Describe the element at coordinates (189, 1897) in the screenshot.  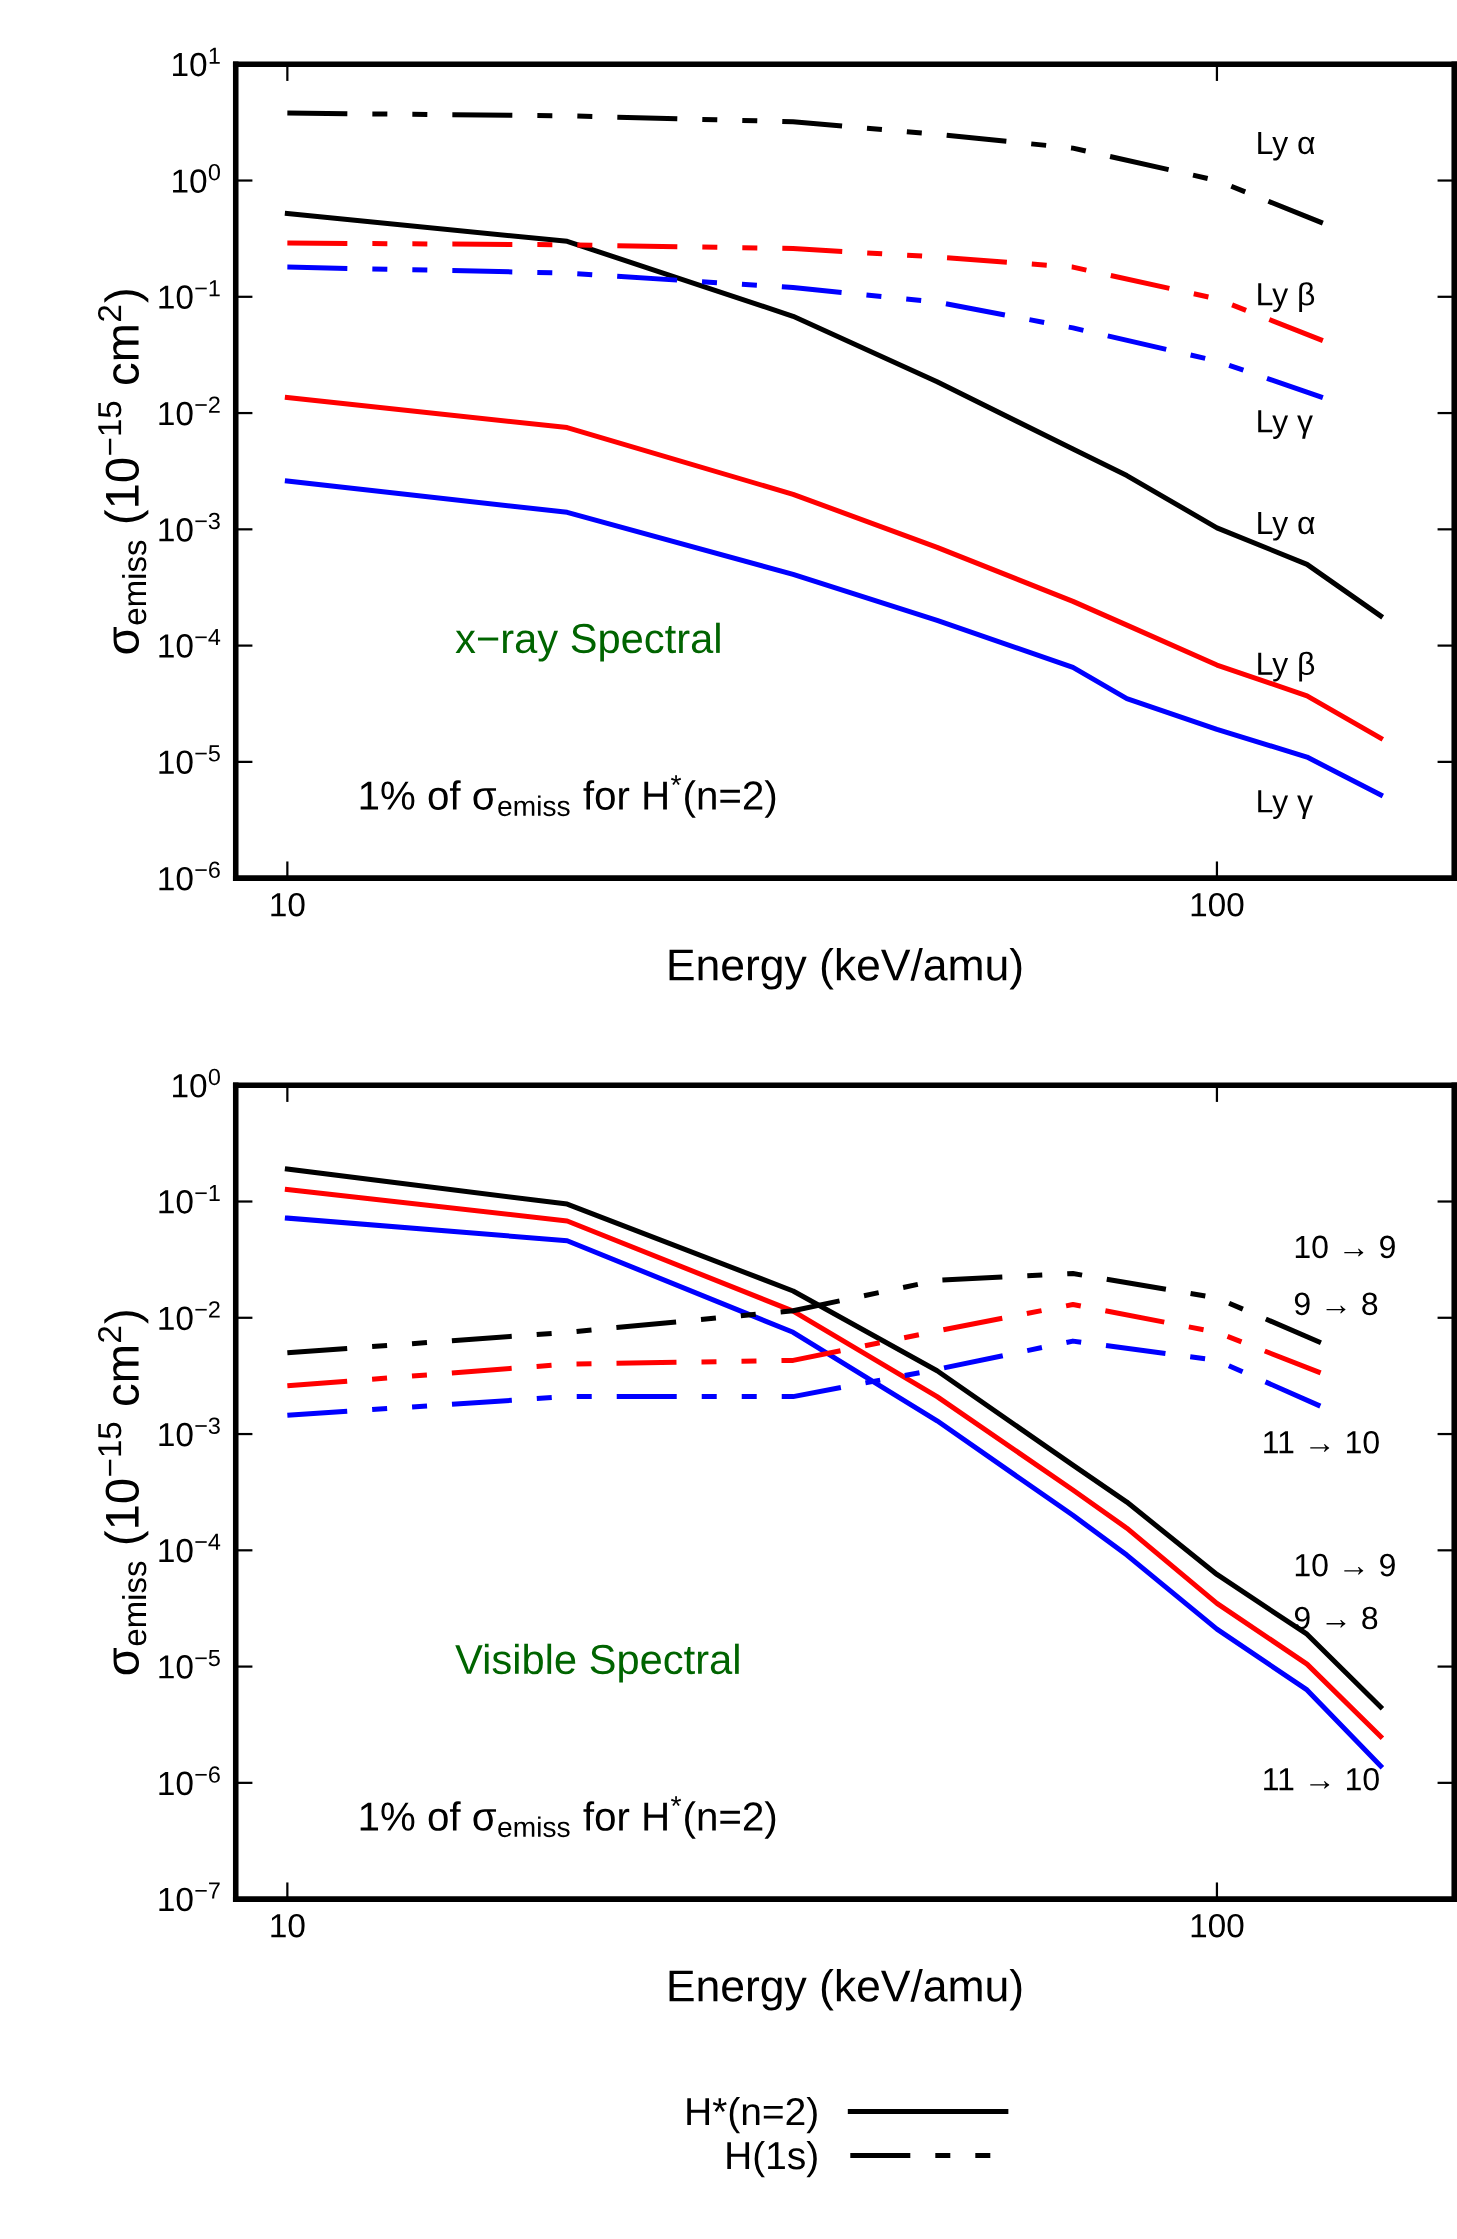
I see `y-tick-label: 10$^{−7}$` at that location.